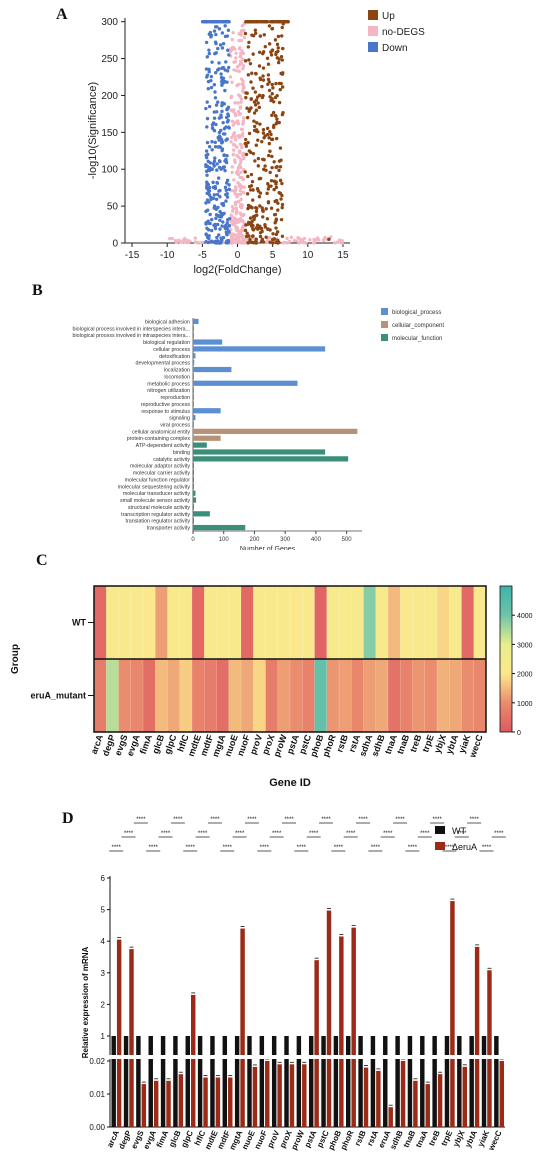 The height and width of the screenshot is (1169, 550). What do you see at coordinates (285, 540) in the screenshot?
I see `x-tick-label: 300` at bounding box center [285, 540].